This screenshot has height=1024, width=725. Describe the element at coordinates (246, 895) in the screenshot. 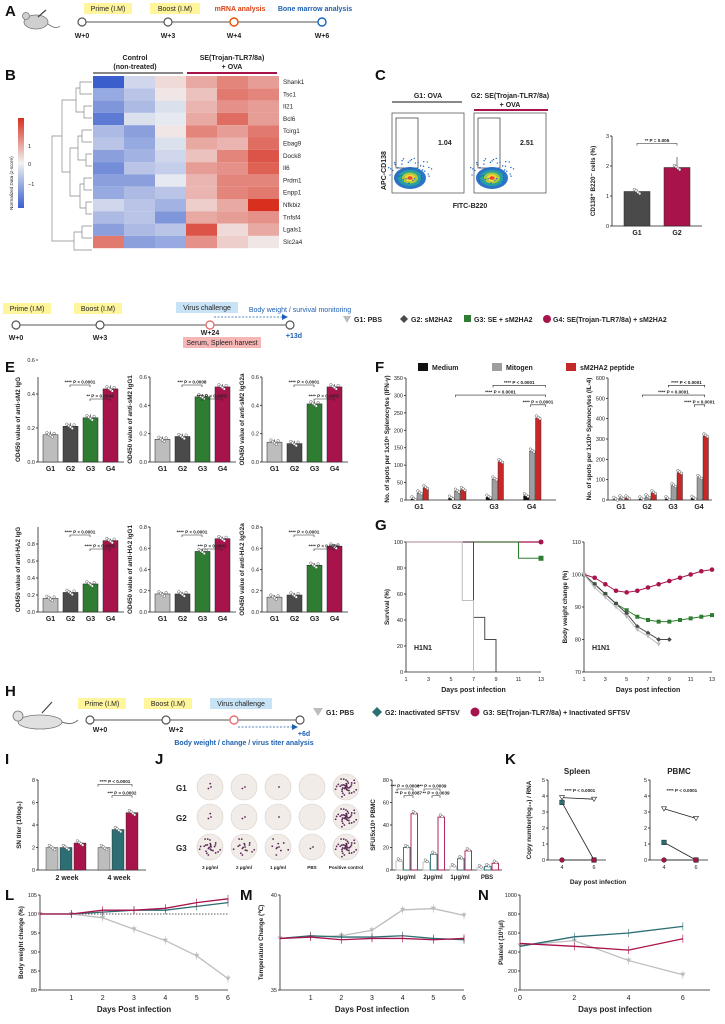

I see `panel-label-m: M` at that location.